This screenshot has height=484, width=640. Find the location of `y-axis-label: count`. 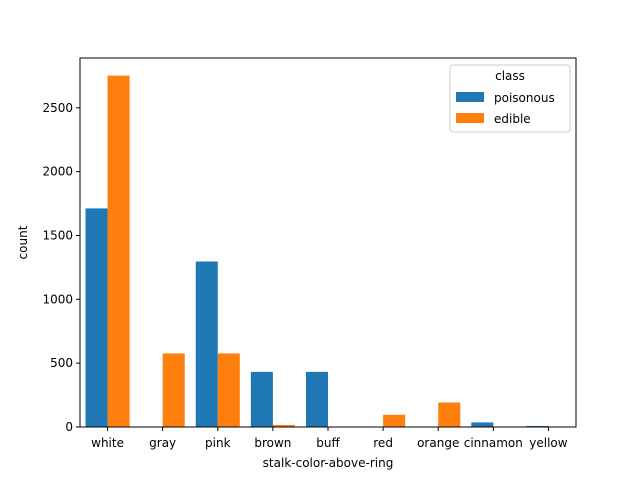

y-axis-label: count is located at coordinates (23, 242).